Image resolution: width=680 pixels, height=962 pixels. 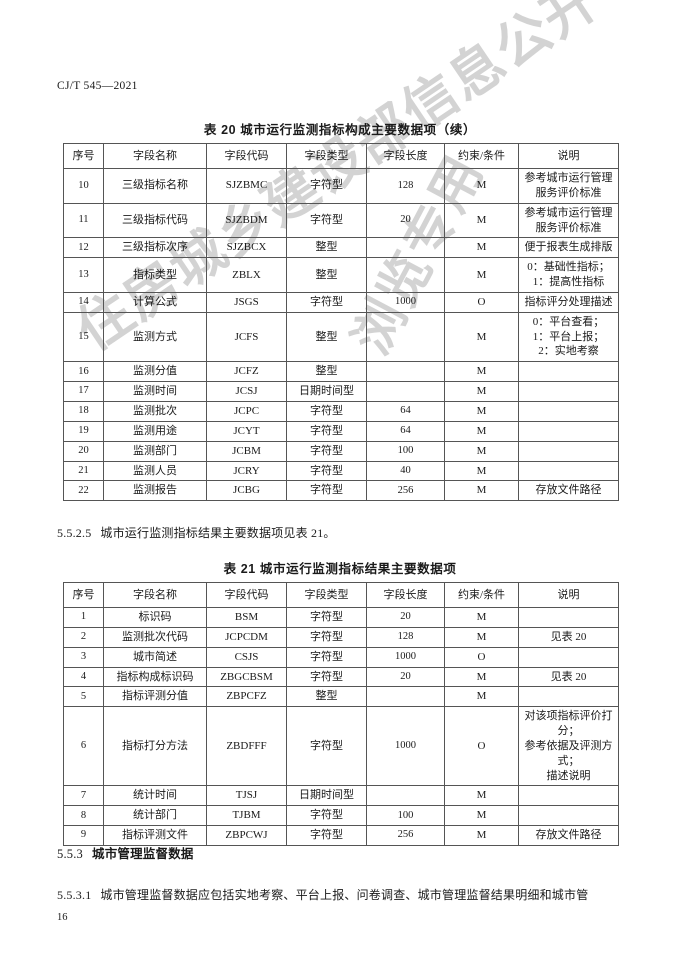 What do you see at coordinates (246, 617) in the screenshot?
I see `cell-field-code: BSM` at bounding box center [246, 617].